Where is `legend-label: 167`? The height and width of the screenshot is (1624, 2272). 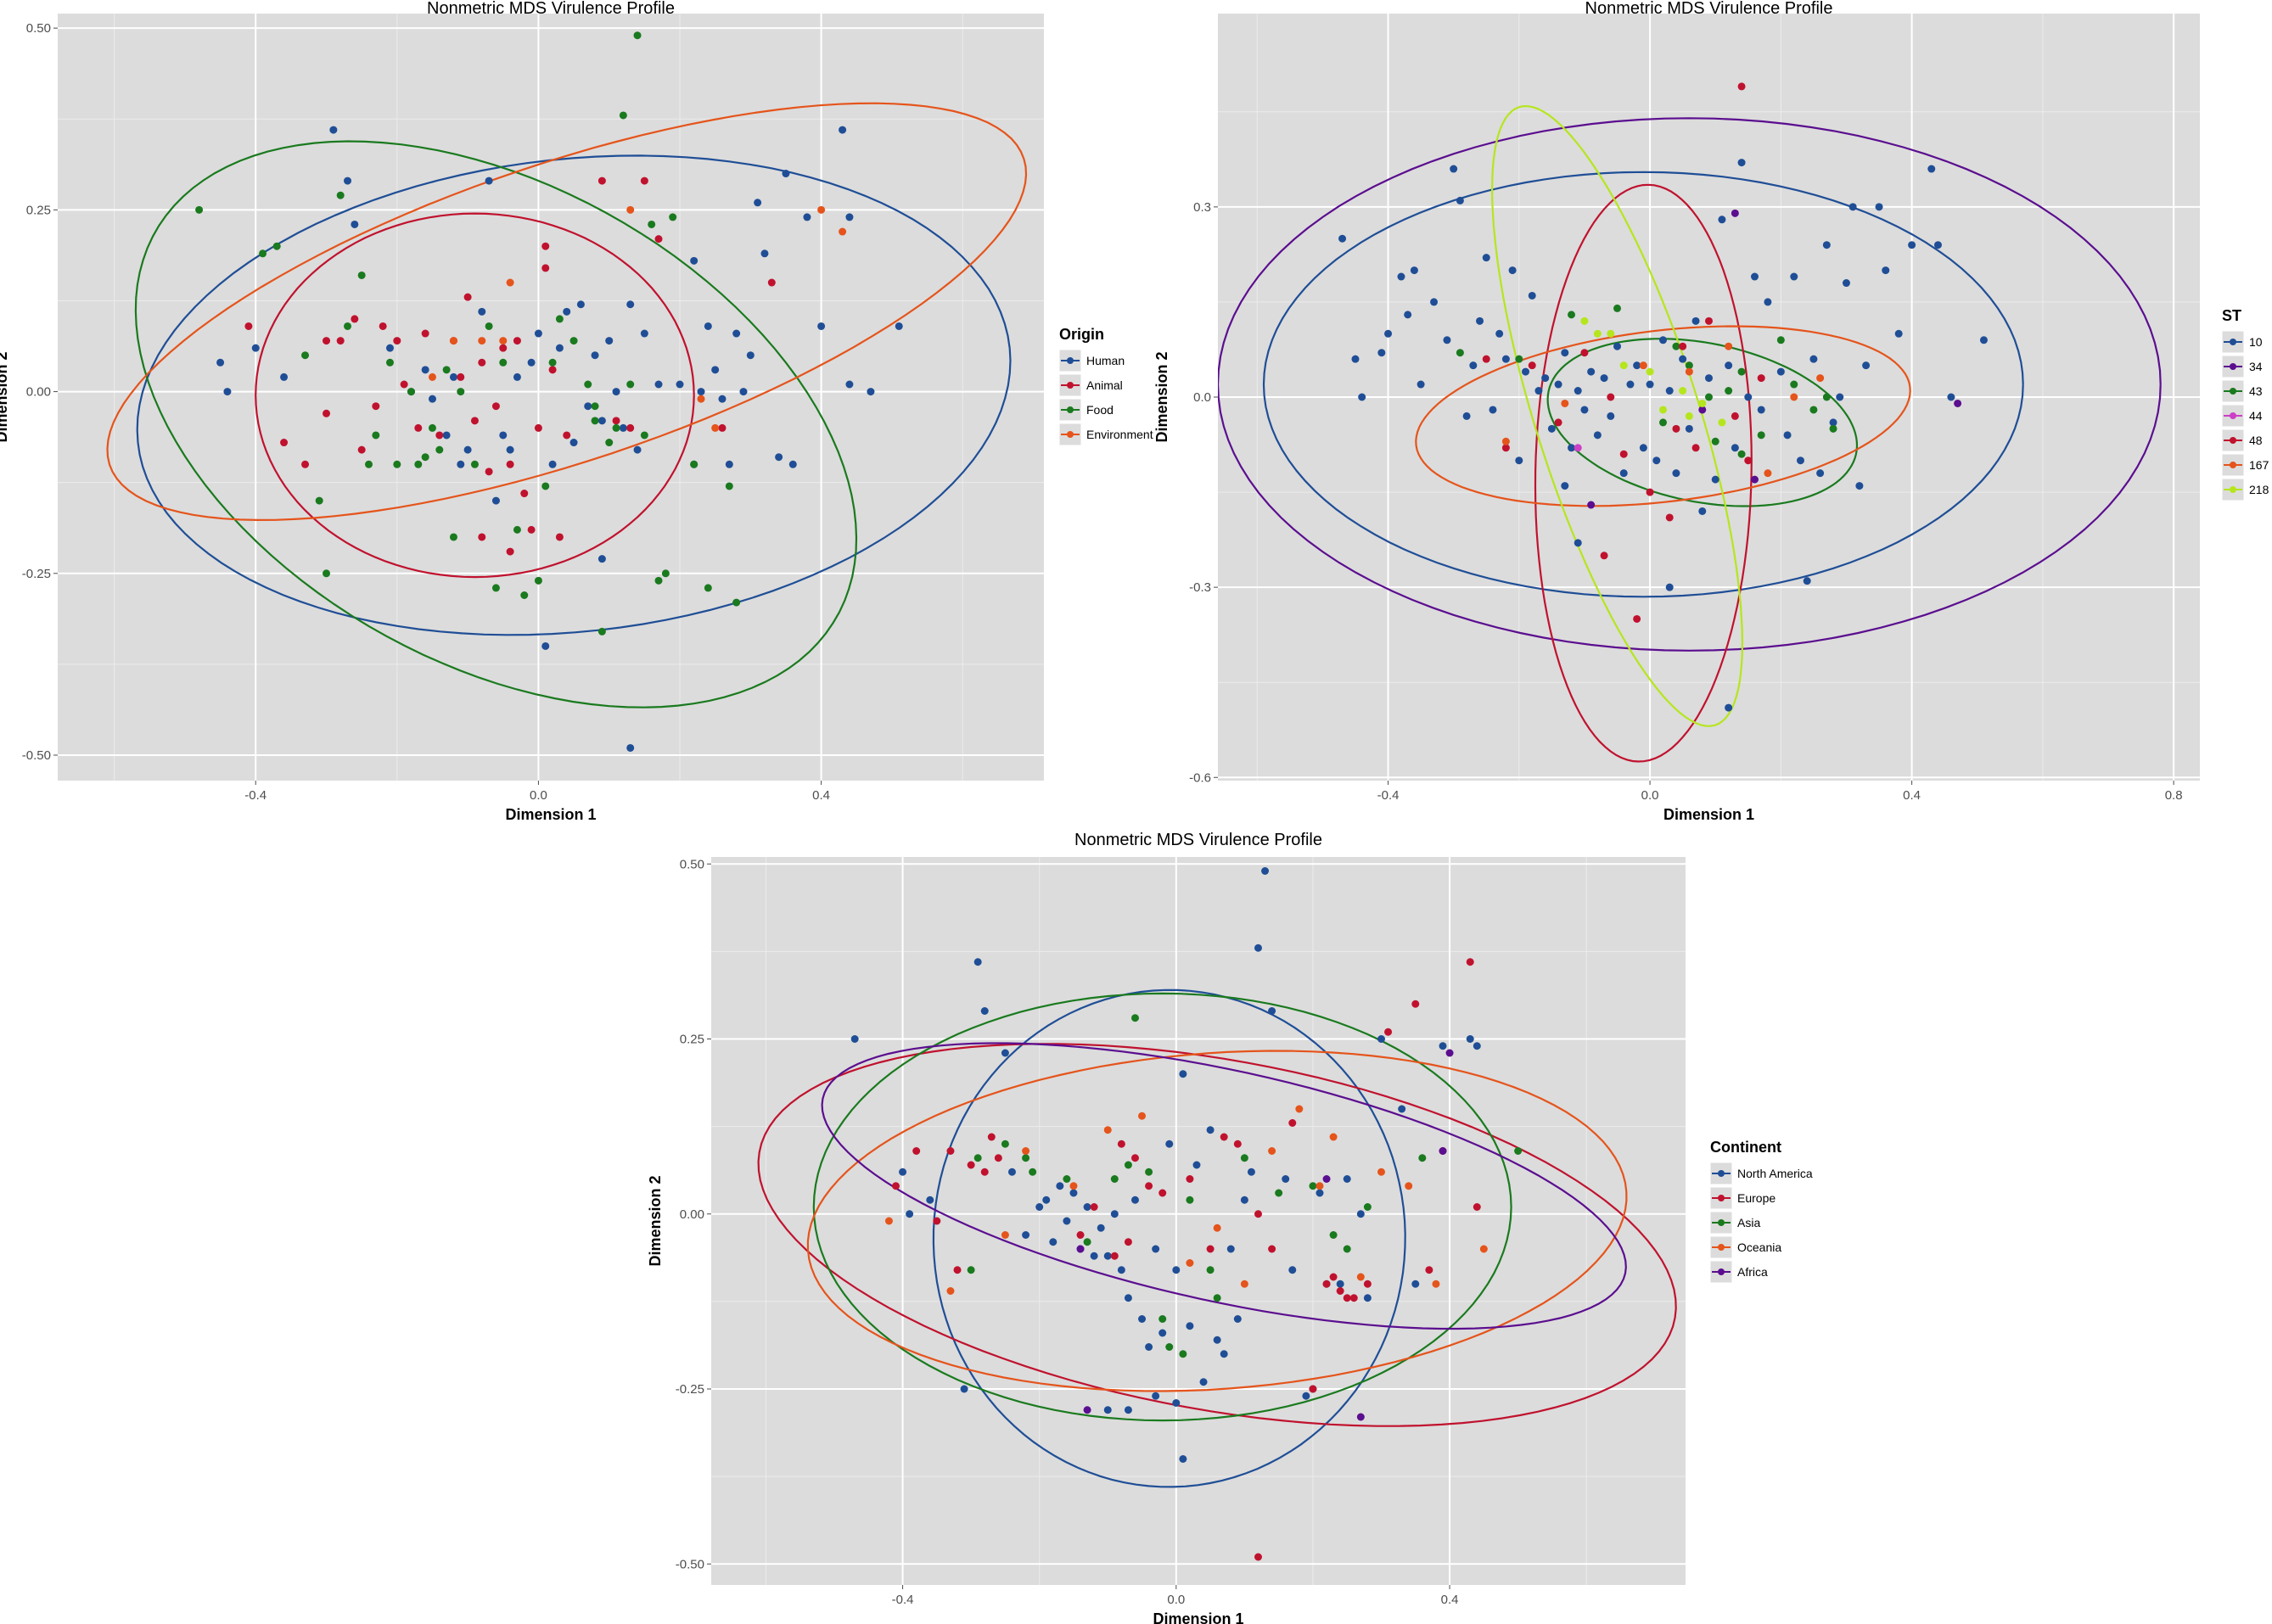
legend-label: 167 is located at coordinates (2259, 465).